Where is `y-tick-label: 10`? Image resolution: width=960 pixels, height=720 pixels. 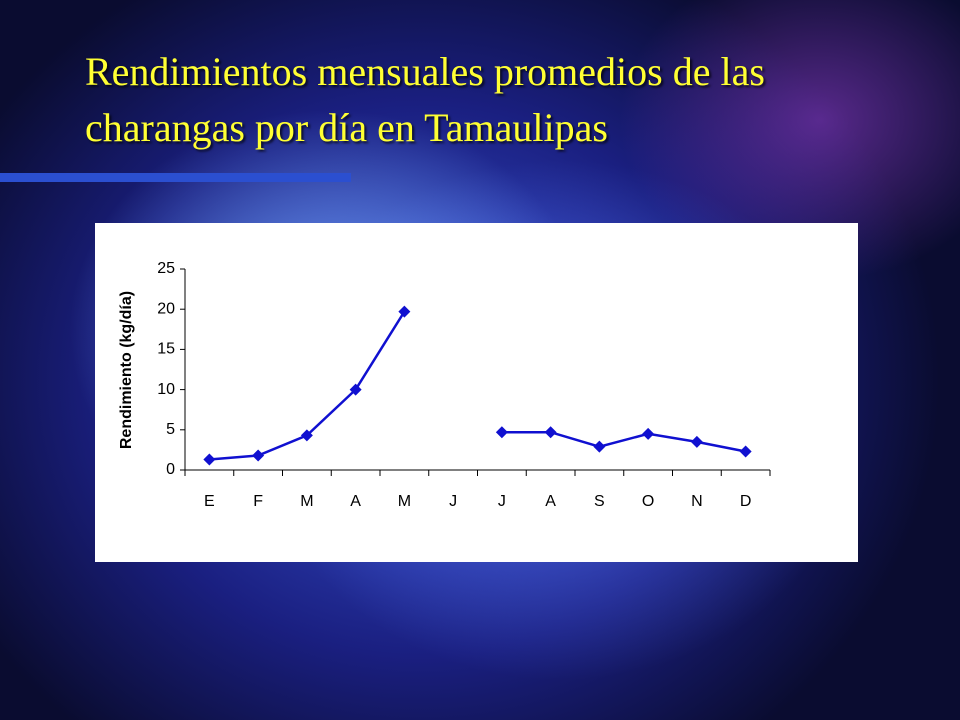
y-tick-label: 10 is located at coordinates (166, 389).